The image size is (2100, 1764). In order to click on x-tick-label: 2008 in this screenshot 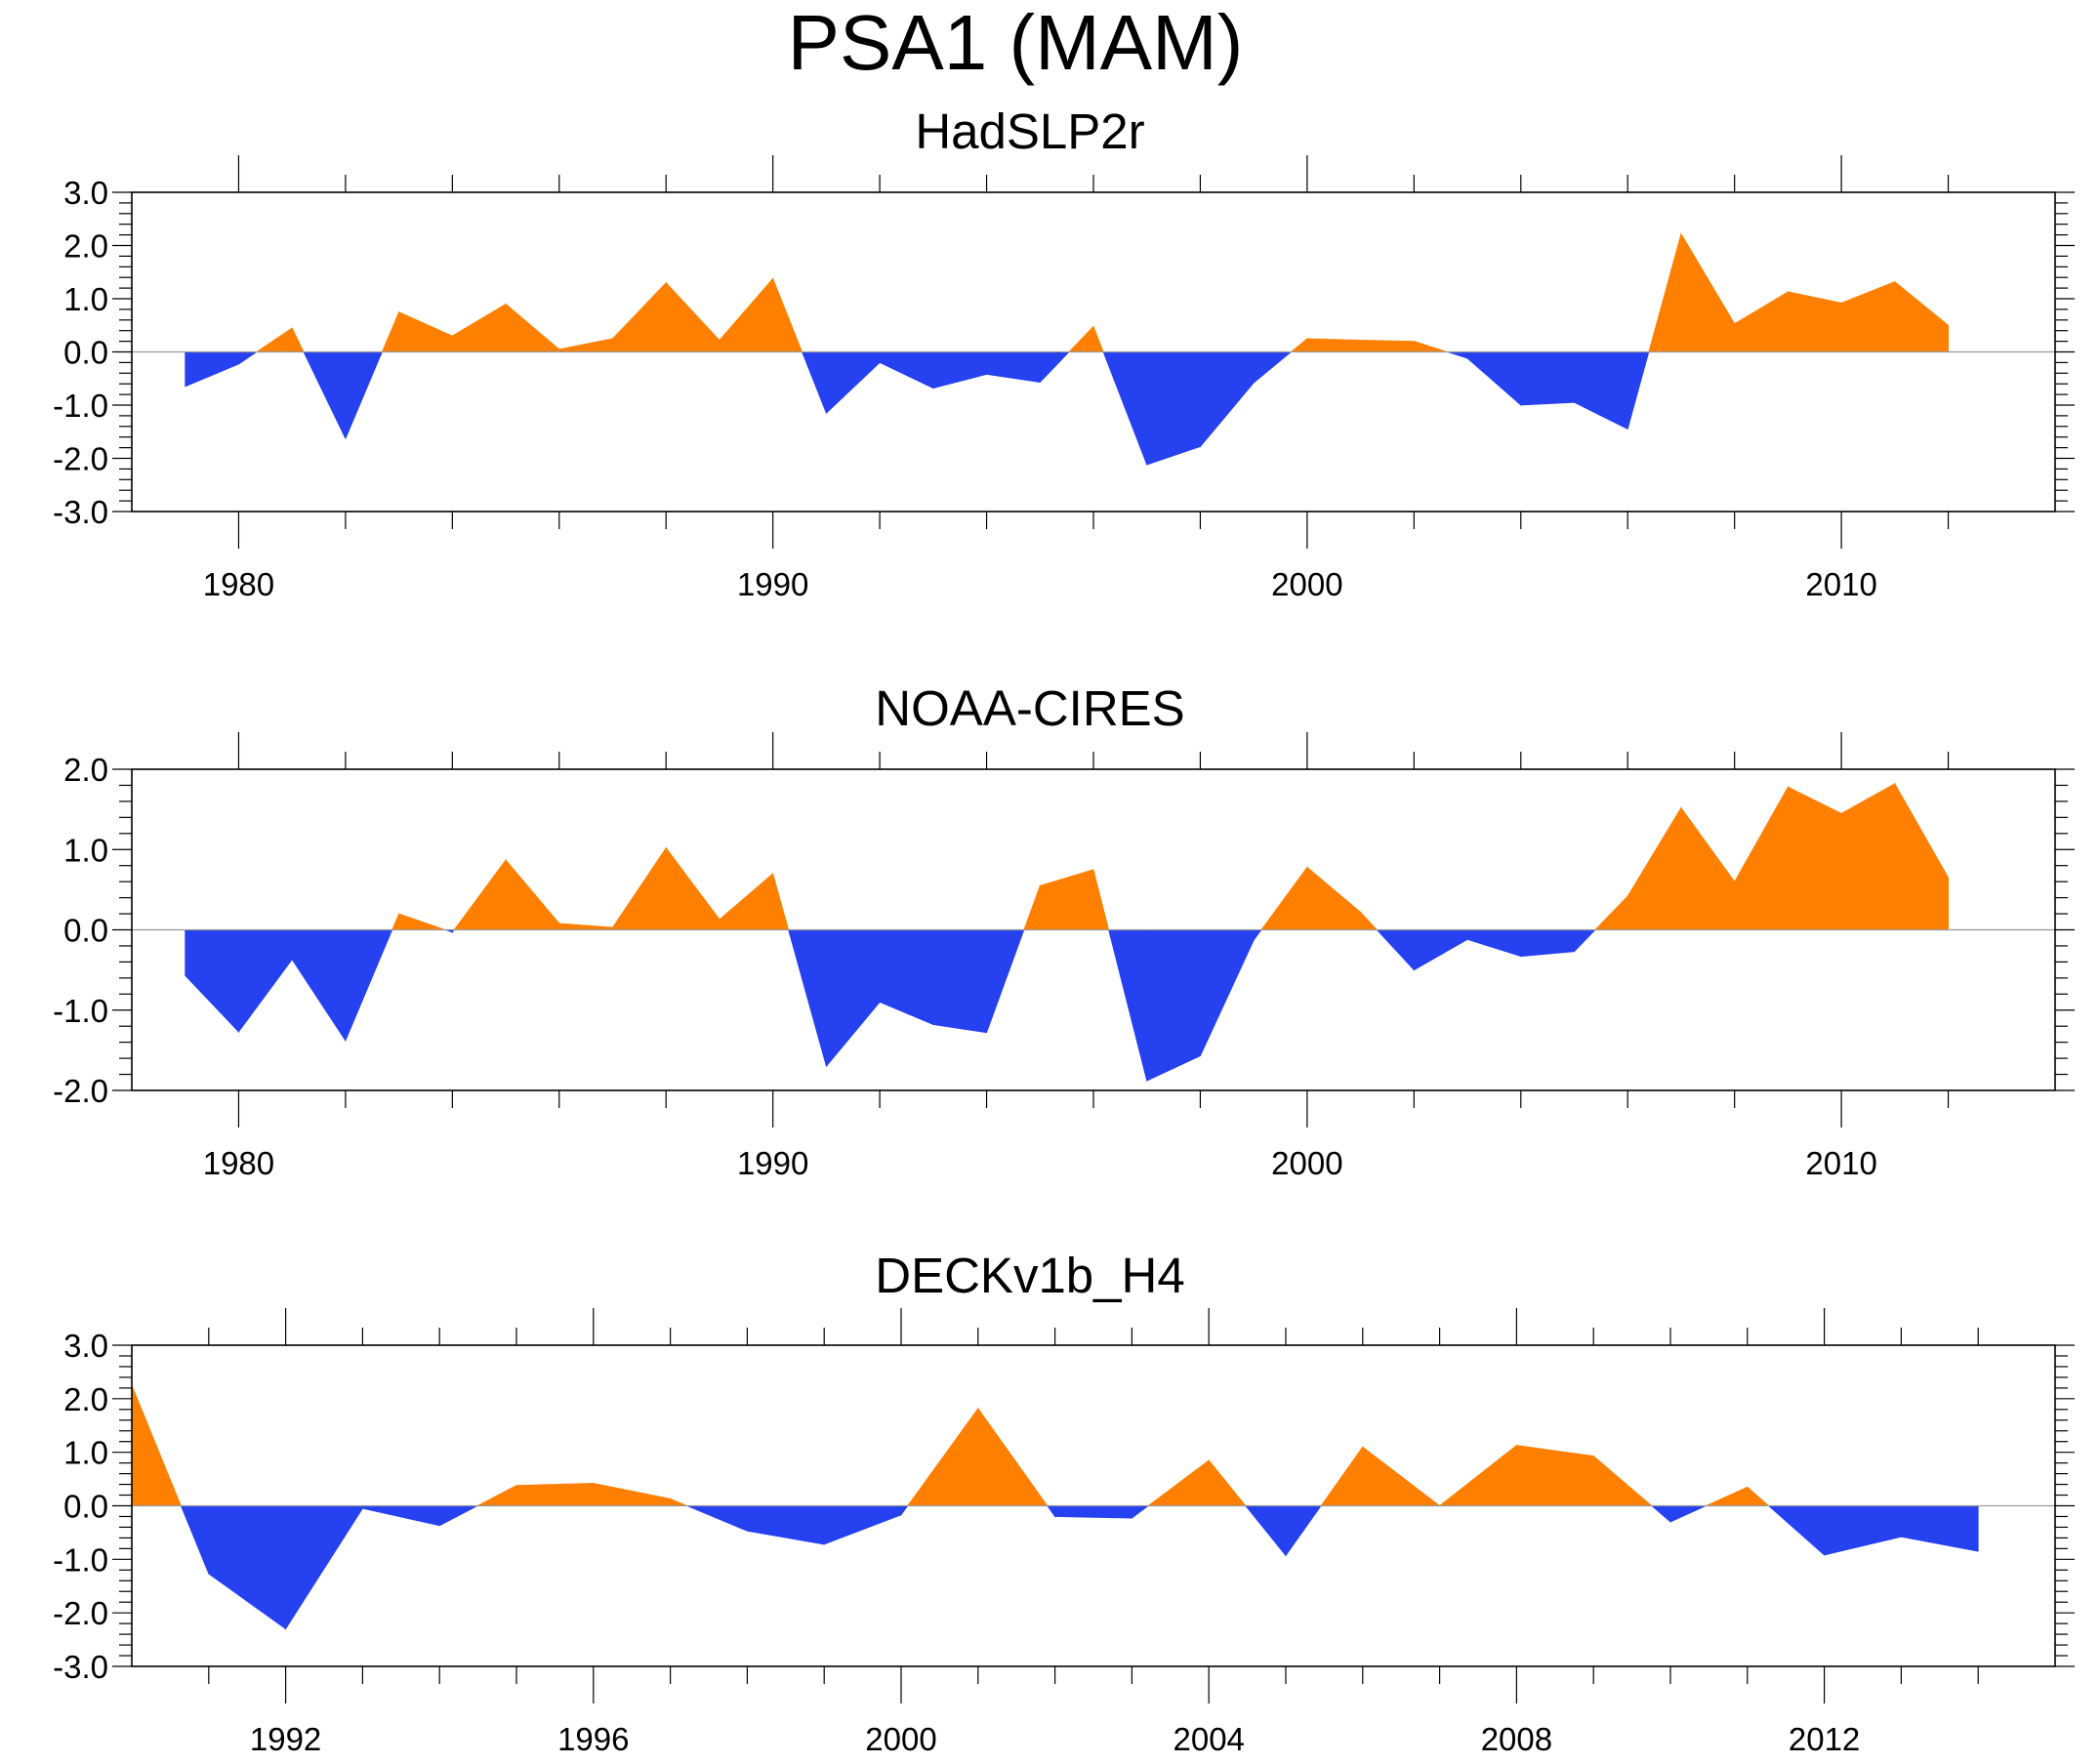, I will do `click(1516, 1739)`.